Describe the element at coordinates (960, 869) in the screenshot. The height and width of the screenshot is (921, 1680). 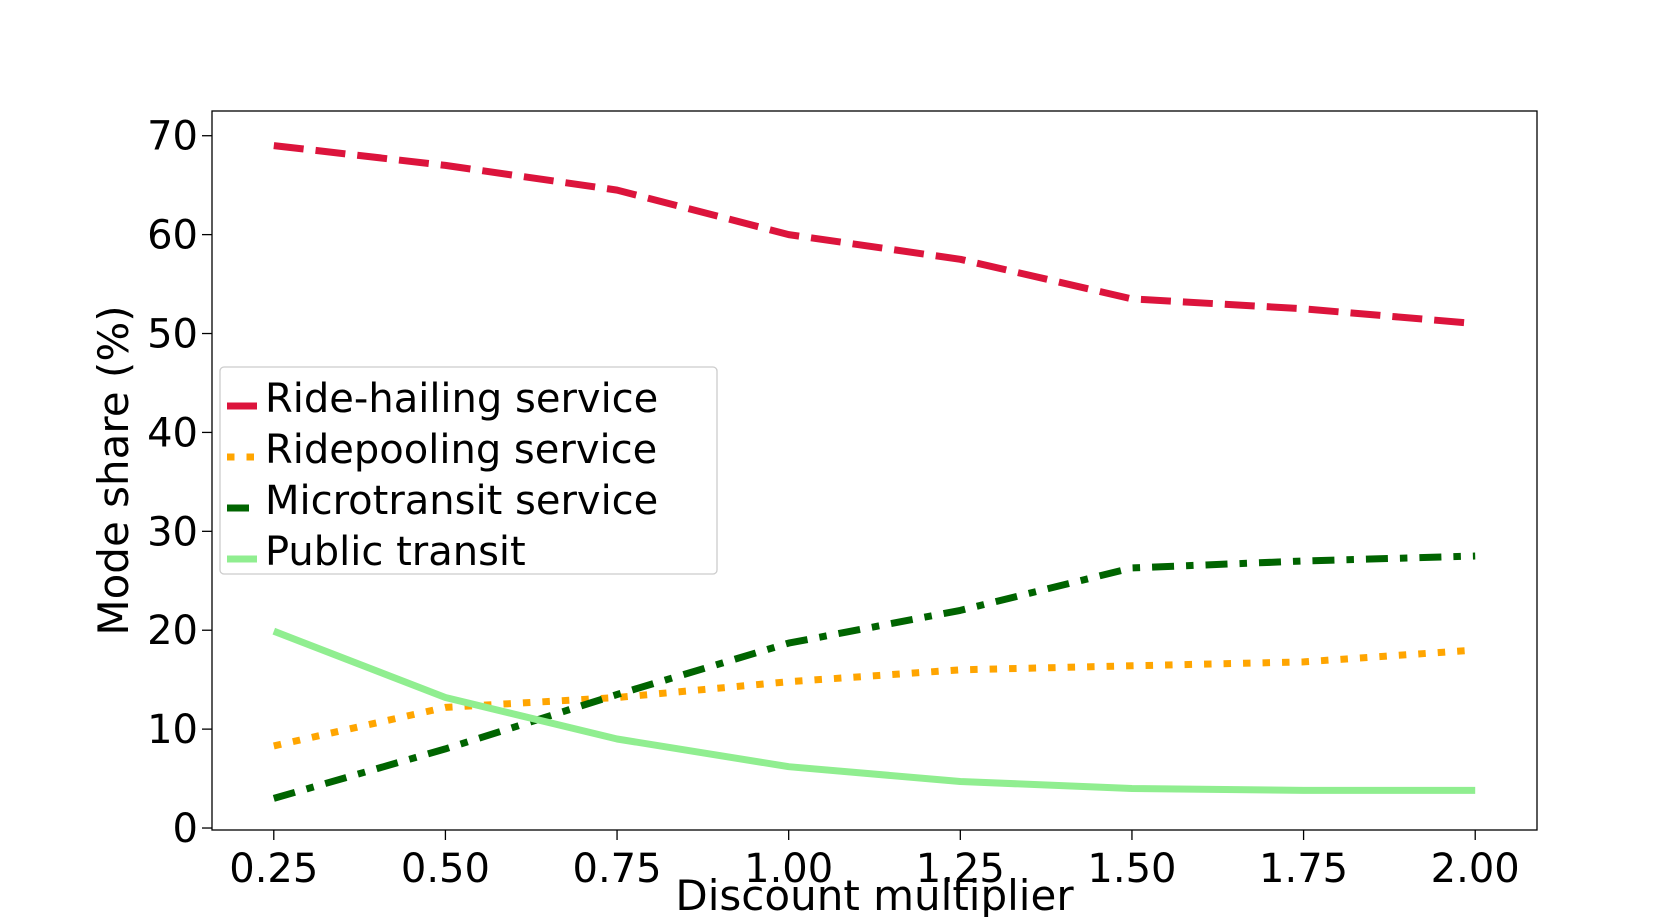
I see `x-tick-label: 1.25` at that location.